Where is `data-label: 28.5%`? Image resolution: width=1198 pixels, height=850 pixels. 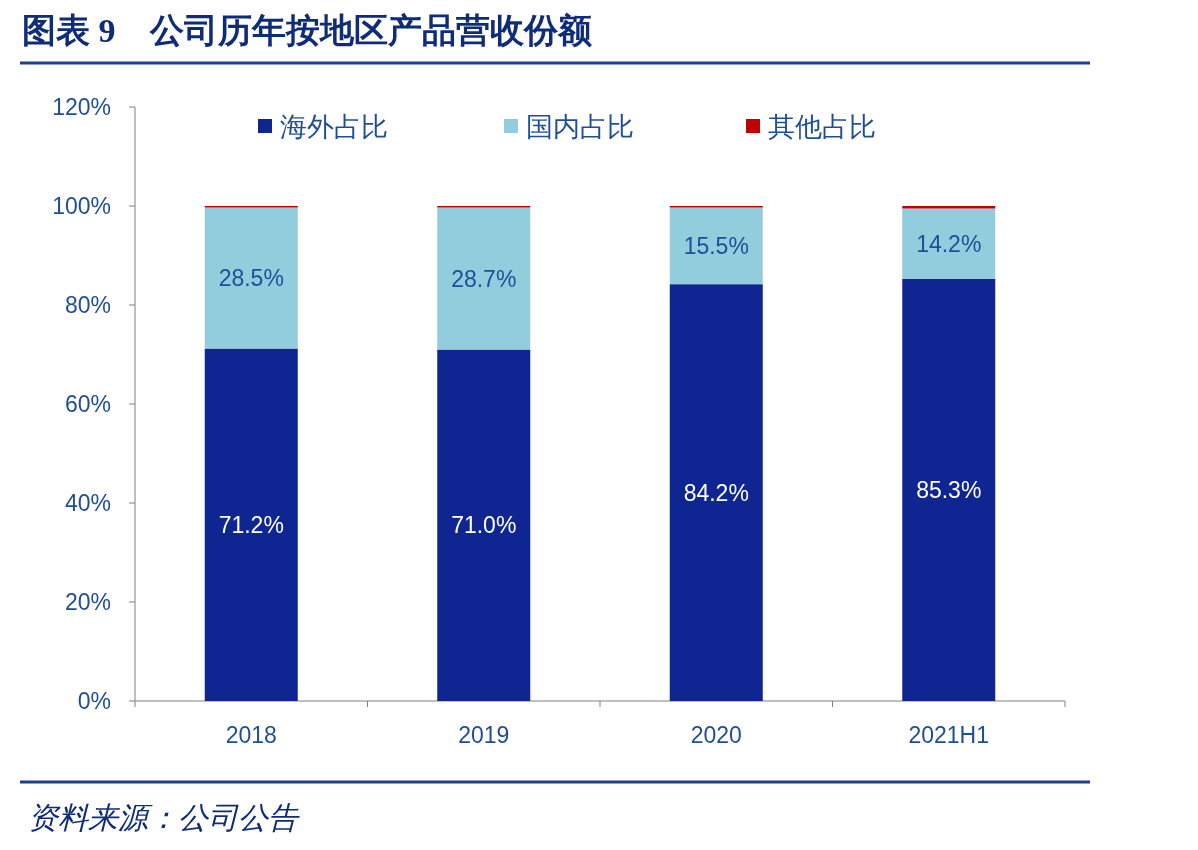 data-label: 28.5% is located at coordinates (251, 278).